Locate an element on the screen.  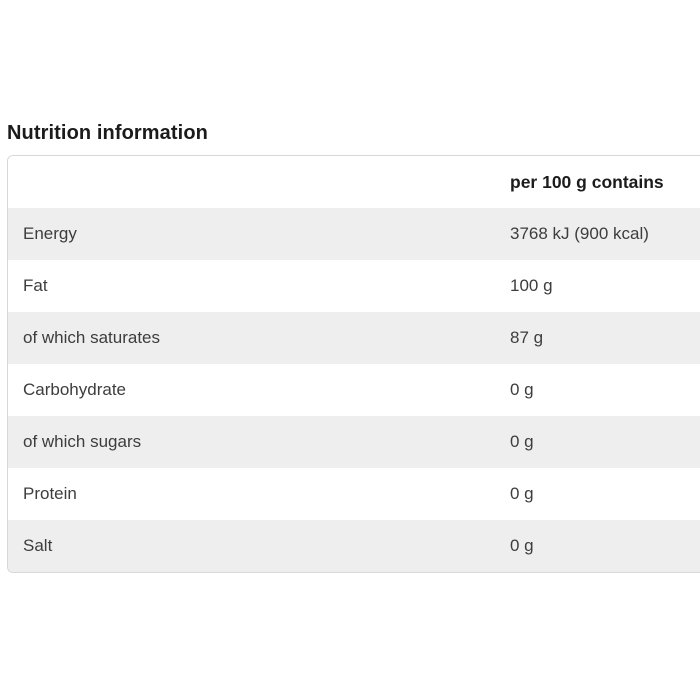
nutrient-label-cell: of which saturates is located at coordinates (92, 337).